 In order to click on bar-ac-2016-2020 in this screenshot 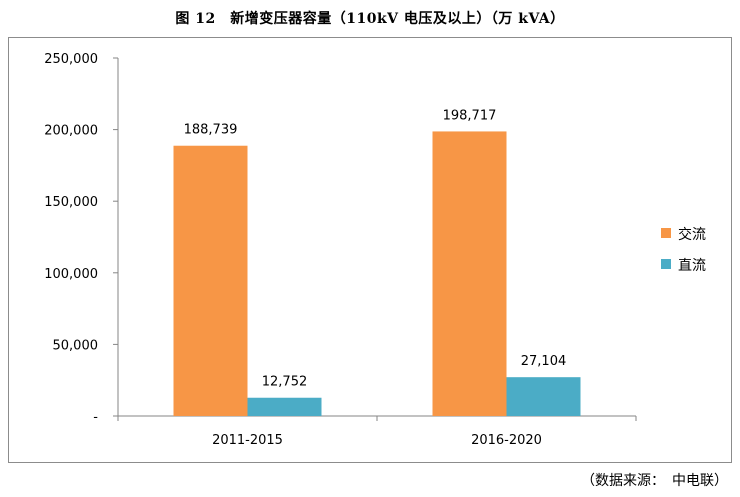, I will do `click(469, 273)`.